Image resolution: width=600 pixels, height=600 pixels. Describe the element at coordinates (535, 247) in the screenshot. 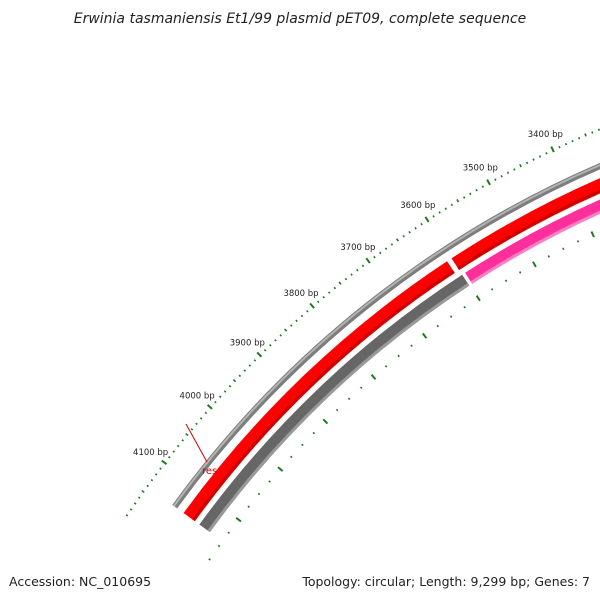

I see `gene-pink-shade` at that location.